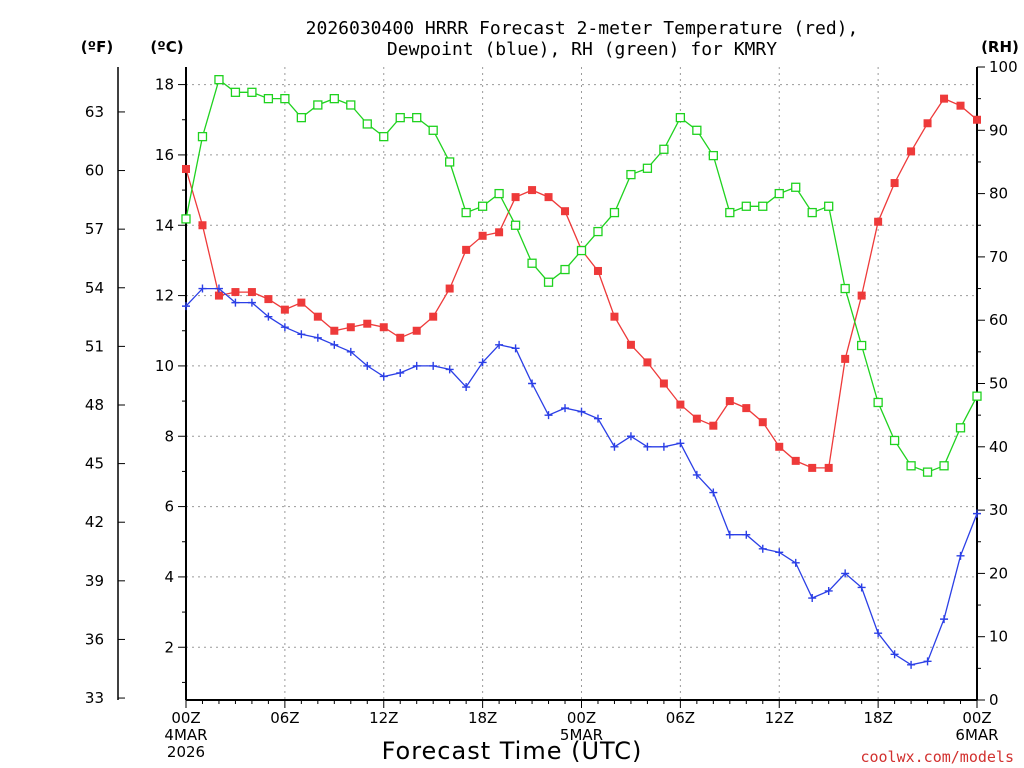 This screenshot has width=1024, height=768. Describe the element at coordinates (284, 718) in the screenshot. I see `x-tick-label: 06Z` at that location.